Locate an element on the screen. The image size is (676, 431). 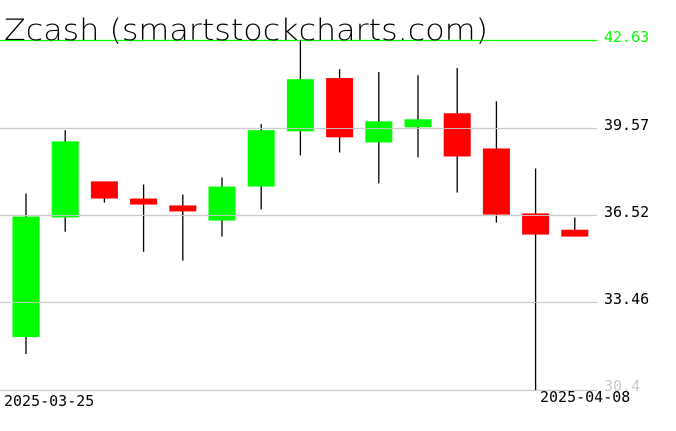
y-tick-label: 39.57 is located at coordinates (626, 125).